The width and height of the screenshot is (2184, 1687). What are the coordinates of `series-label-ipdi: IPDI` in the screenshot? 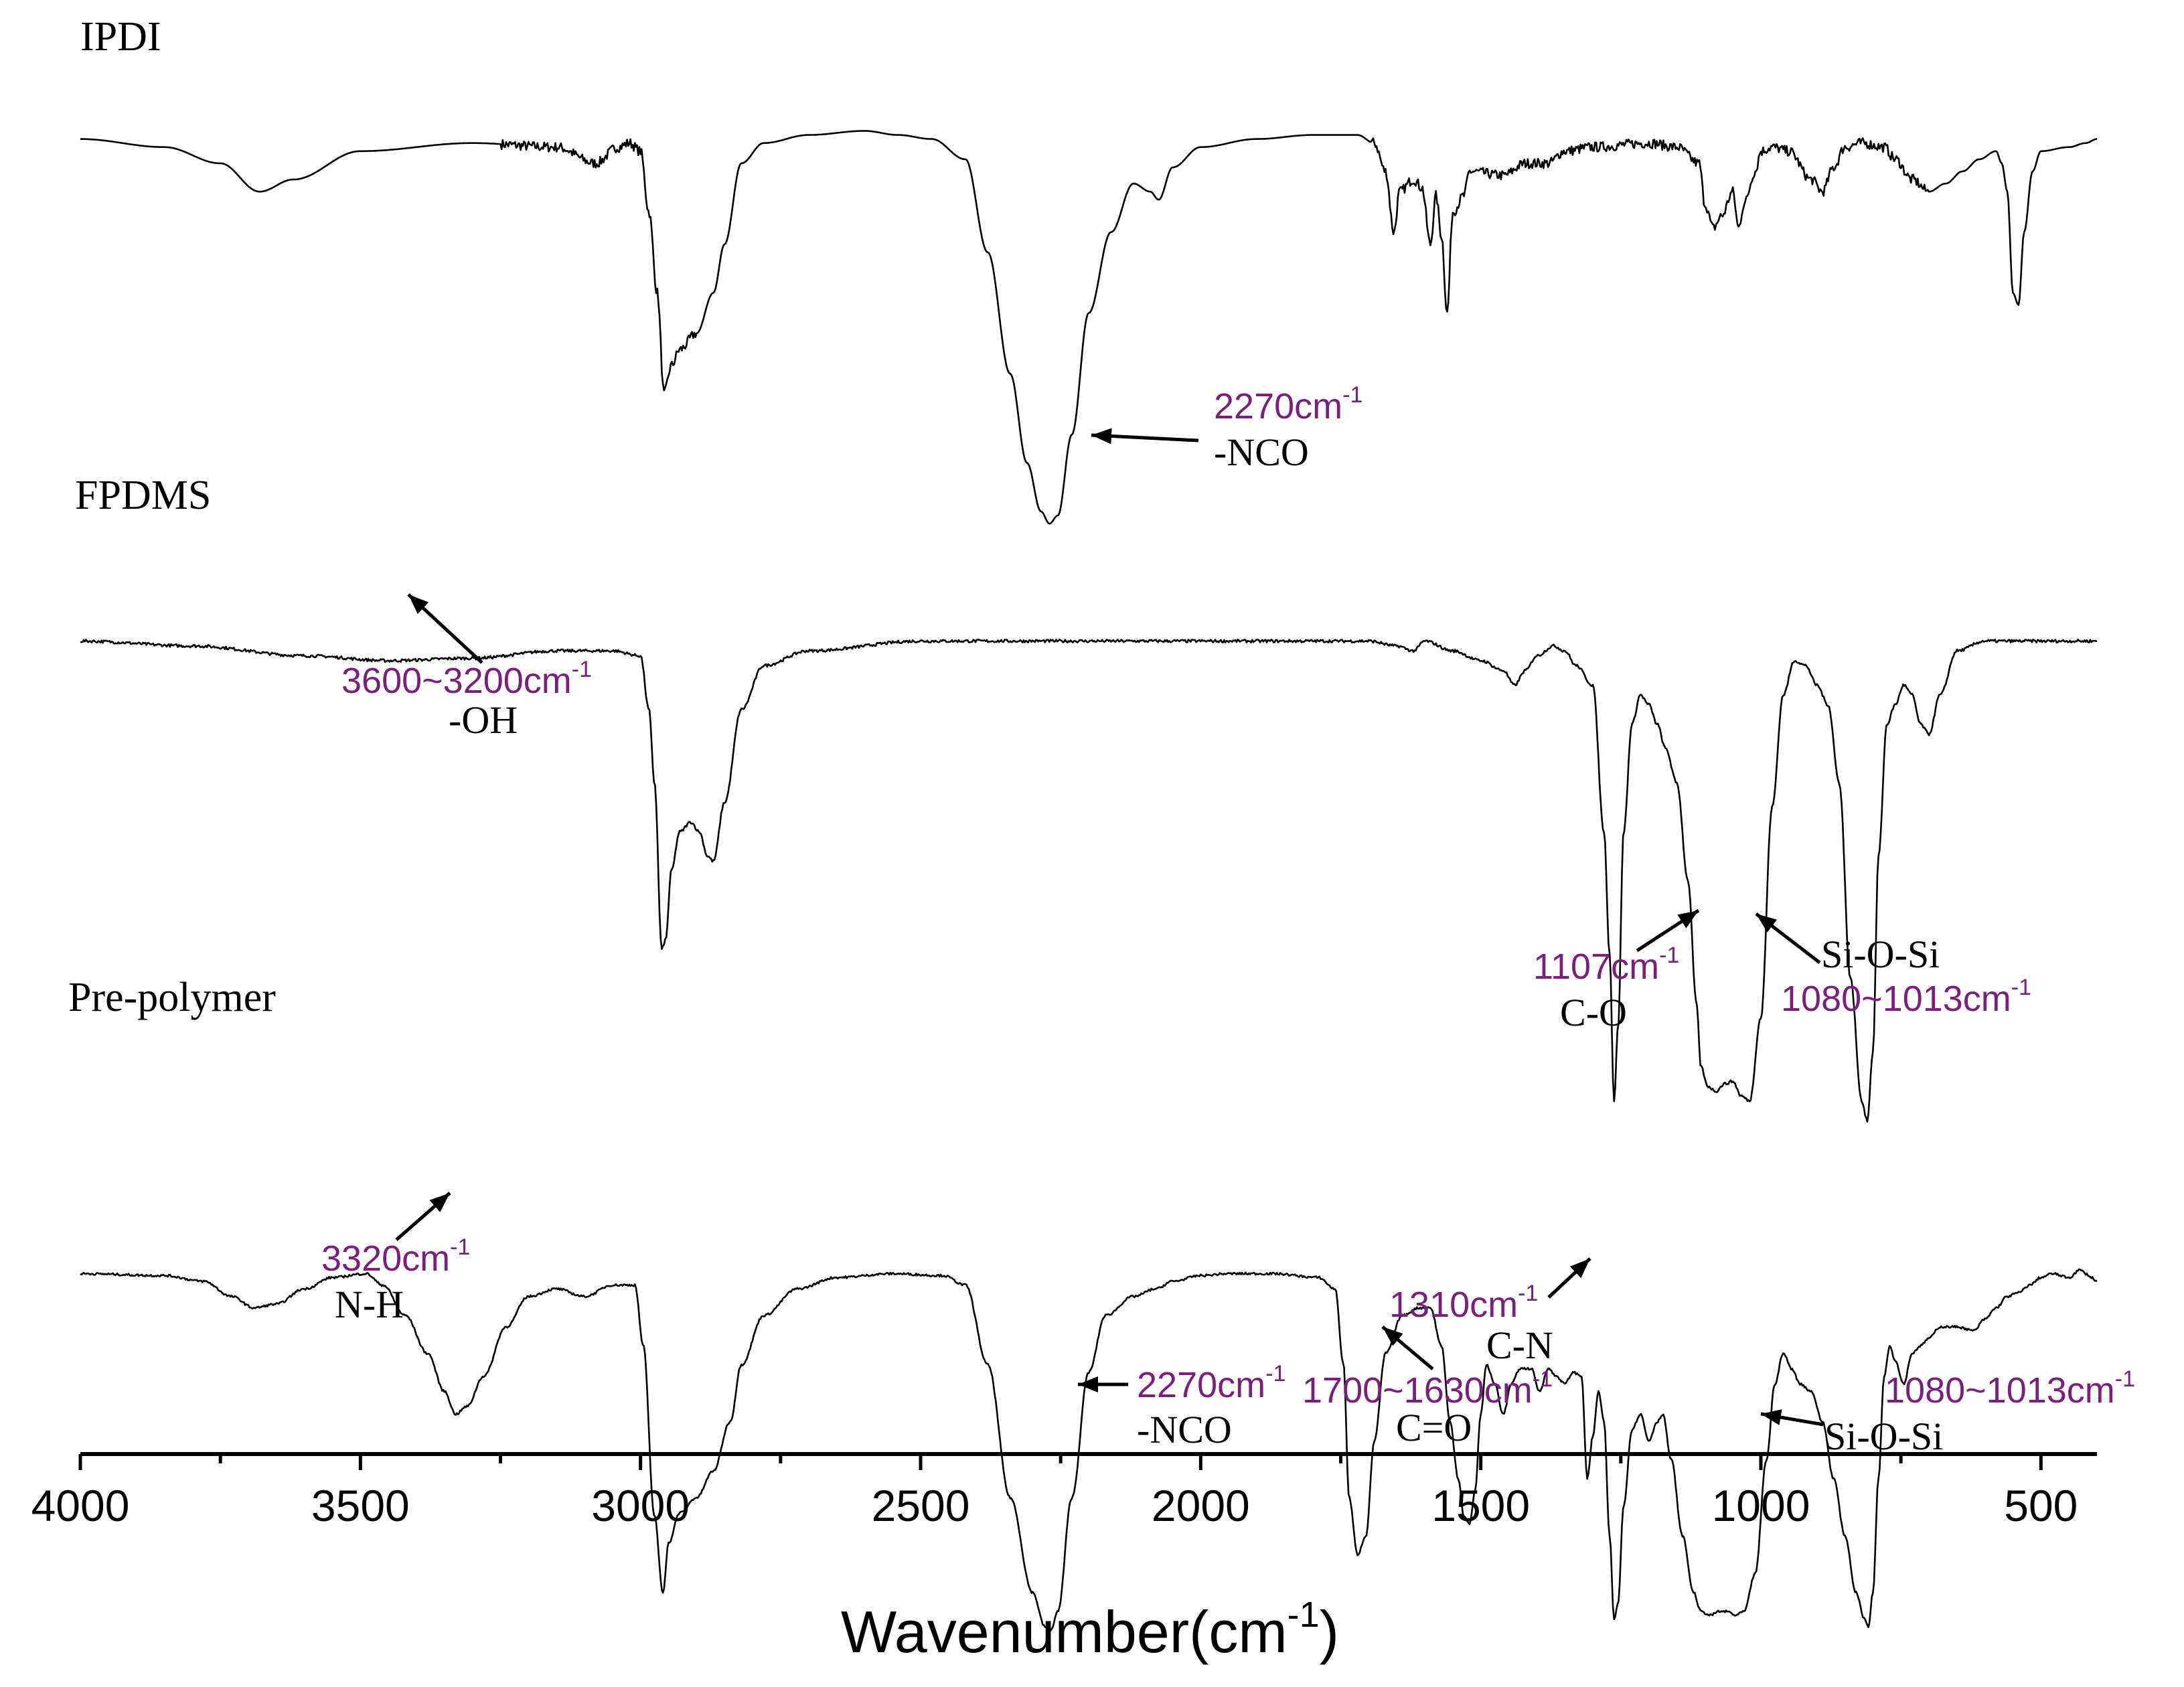 It's located at (120, 37).